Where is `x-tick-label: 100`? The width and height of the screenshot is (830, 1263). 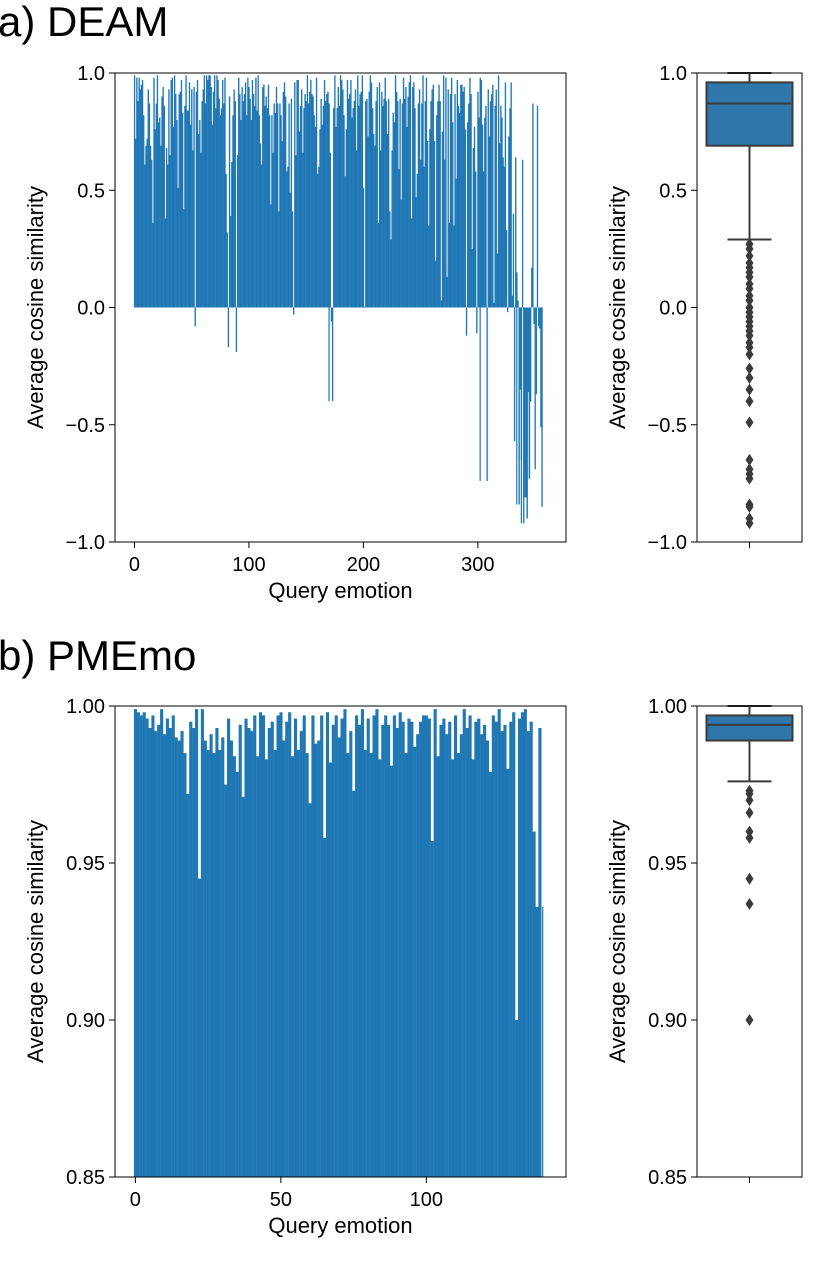
x-tick-label: 100 is located at coordinates (426, 1200).